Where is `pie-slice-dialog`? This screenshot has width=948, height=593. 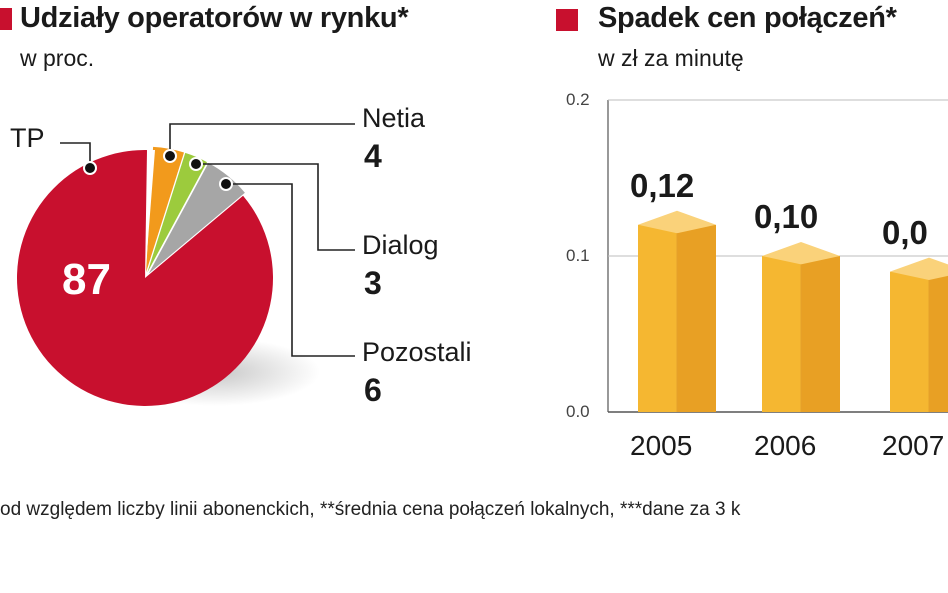 pie-slice-dialog is located at coordinates (177, 212).